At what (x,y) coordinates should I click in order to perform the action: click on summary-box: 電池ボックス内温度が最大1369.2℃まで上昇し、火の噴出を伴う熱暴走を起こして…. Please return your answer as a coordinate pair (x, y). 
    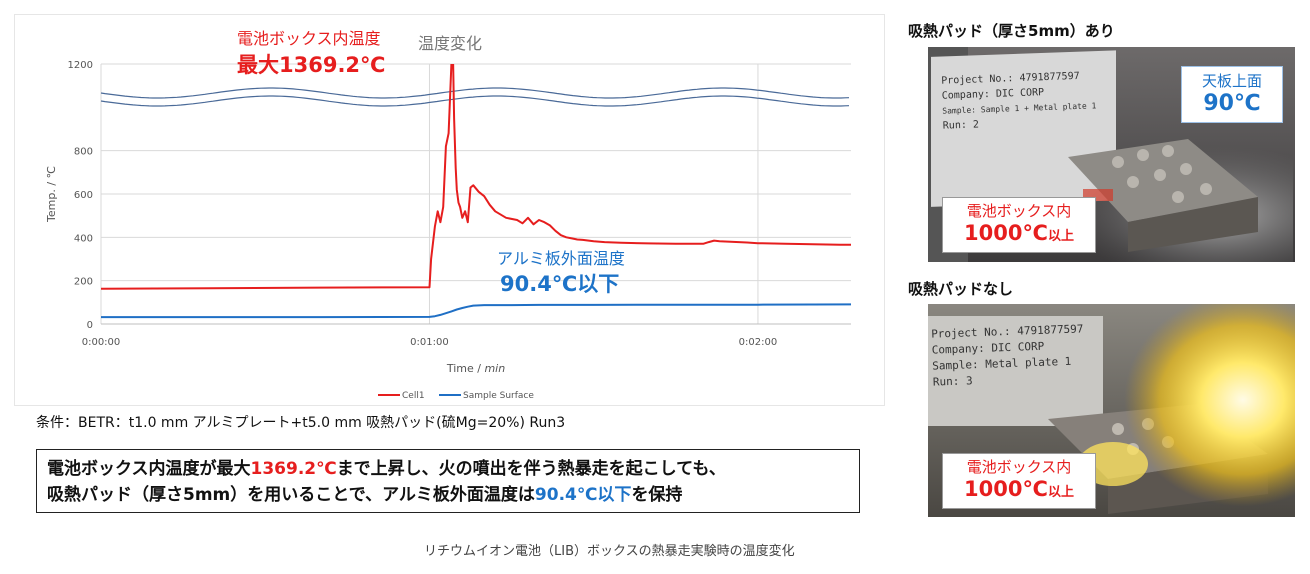
    Looking at the image, I should click on (448, 481).